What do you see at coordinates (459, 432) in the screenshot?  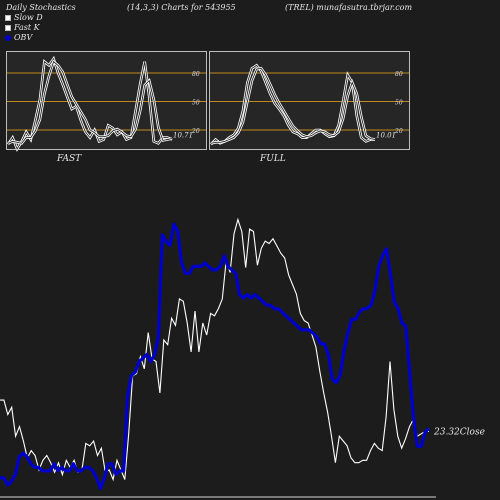 I see `close-value-label: 23.32Close` at bounding box center [459, 432].